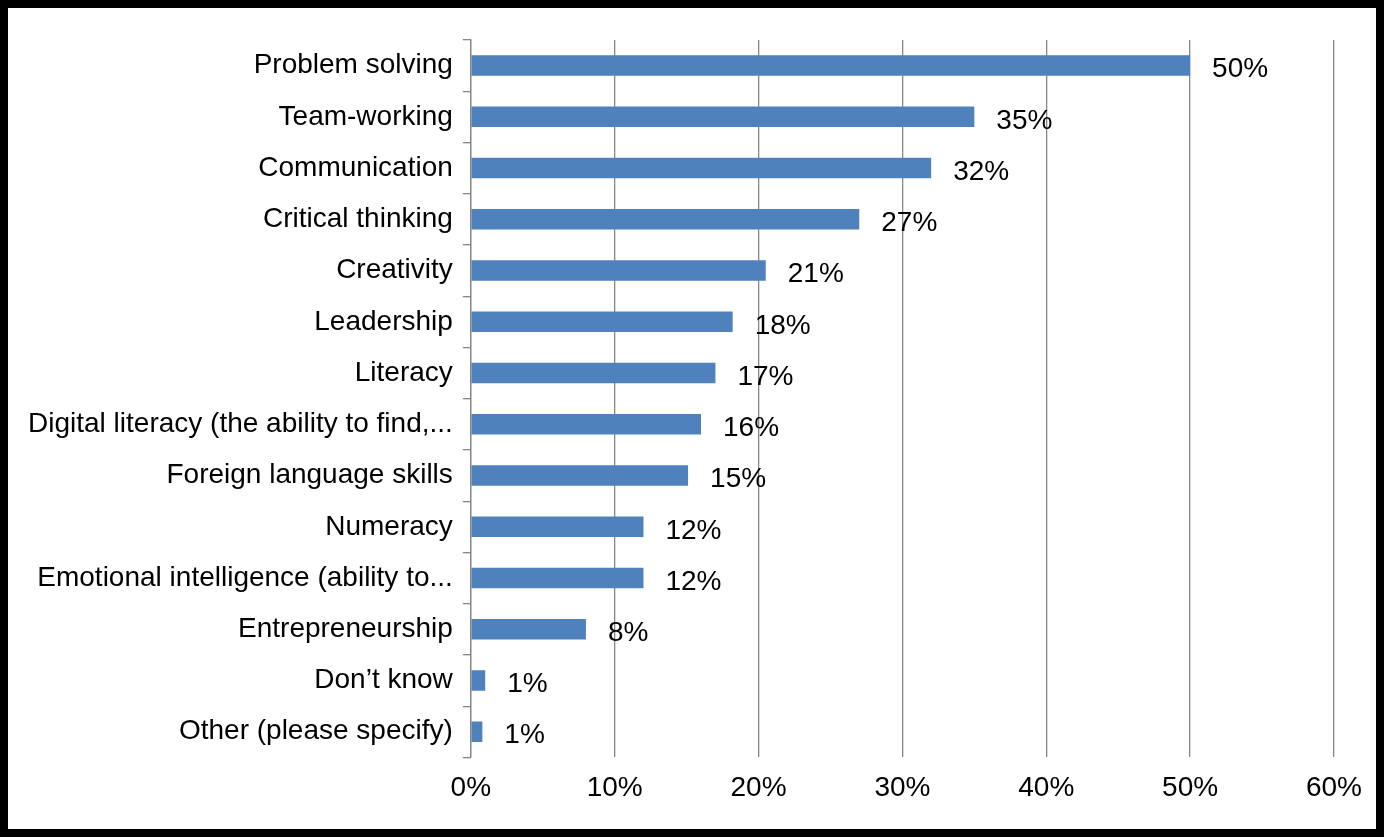 This screenshot has width=1384, height=837. What do you see at coordinates (981, 170) in the screenshot?
I see `data-label: 32%` at bounding box center [981, 170].